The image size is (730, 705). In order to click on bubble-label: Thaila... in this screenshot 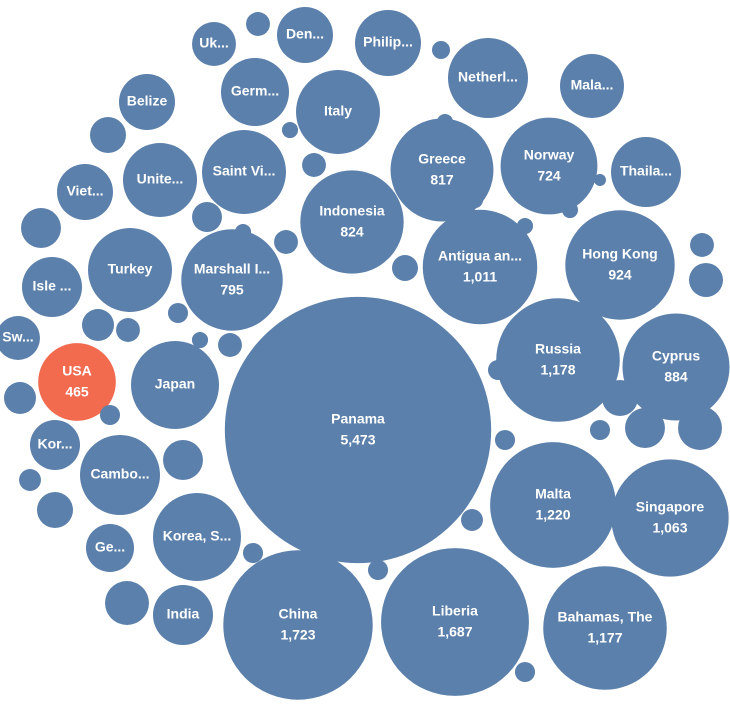, I will do `click(646, 171)`.